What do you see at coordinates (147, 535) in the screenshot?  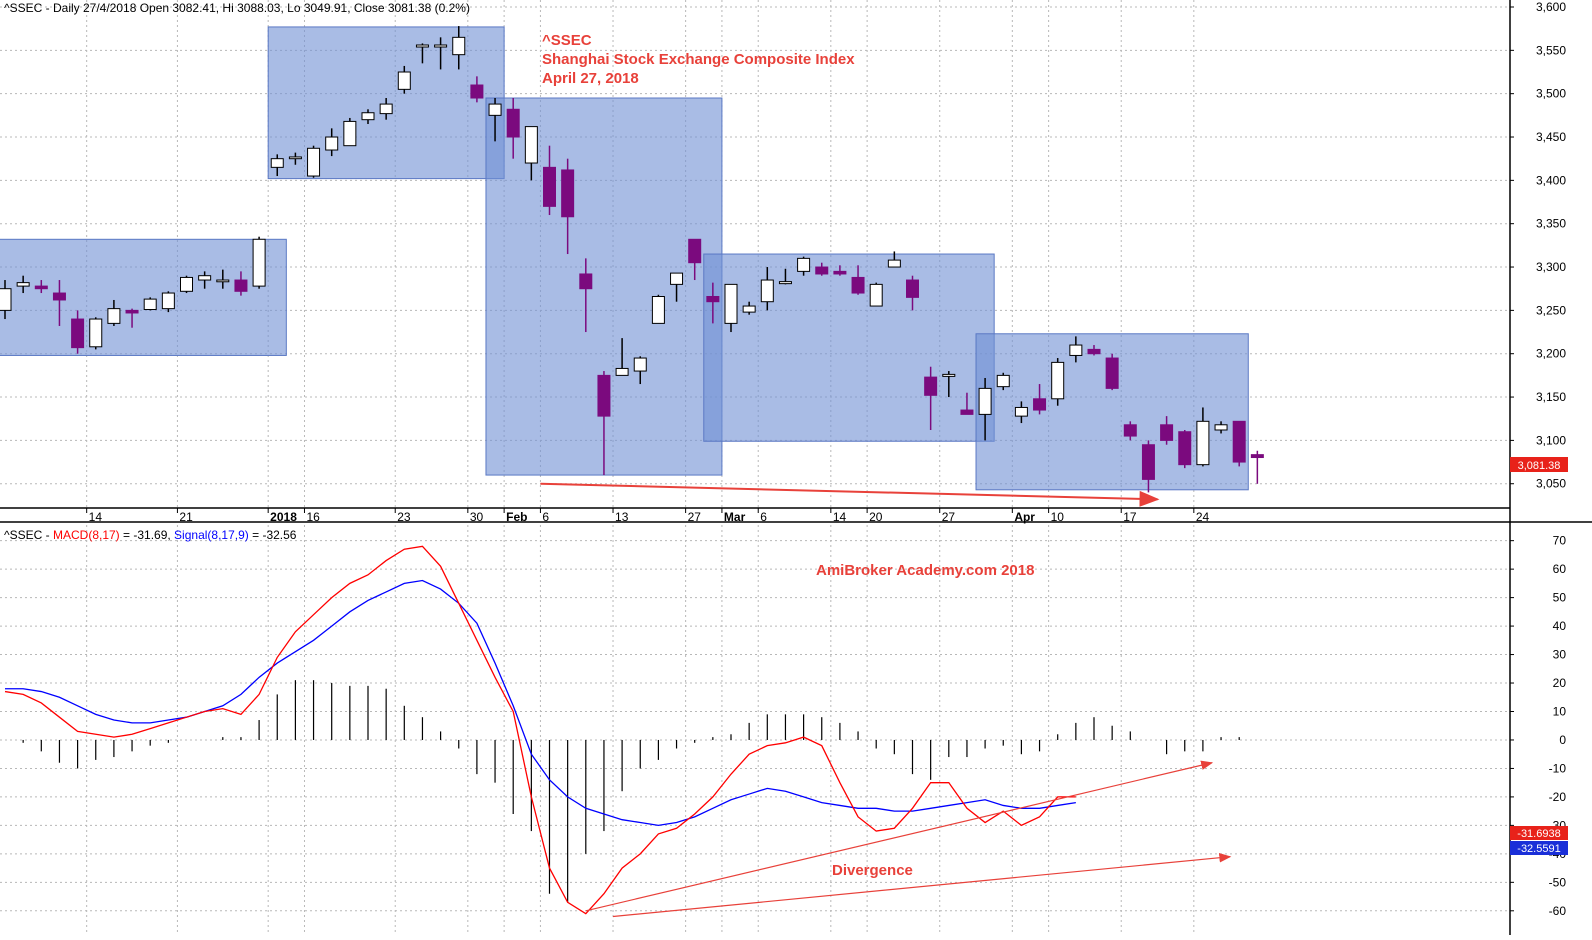 I see `macd-header-value: = -31.69,` at bounding box center [147, 535].